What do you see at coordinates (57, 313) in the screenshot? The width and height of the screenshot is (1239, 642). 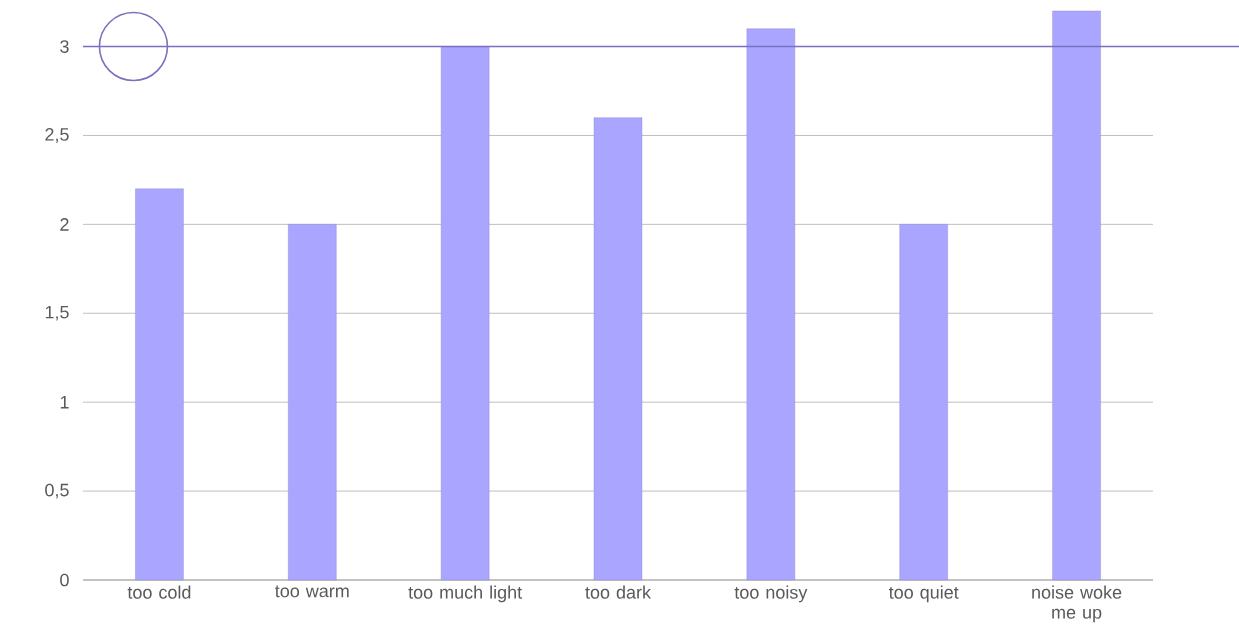 I see `y-tick-label: 1,5` at bounding box center [57, 313].